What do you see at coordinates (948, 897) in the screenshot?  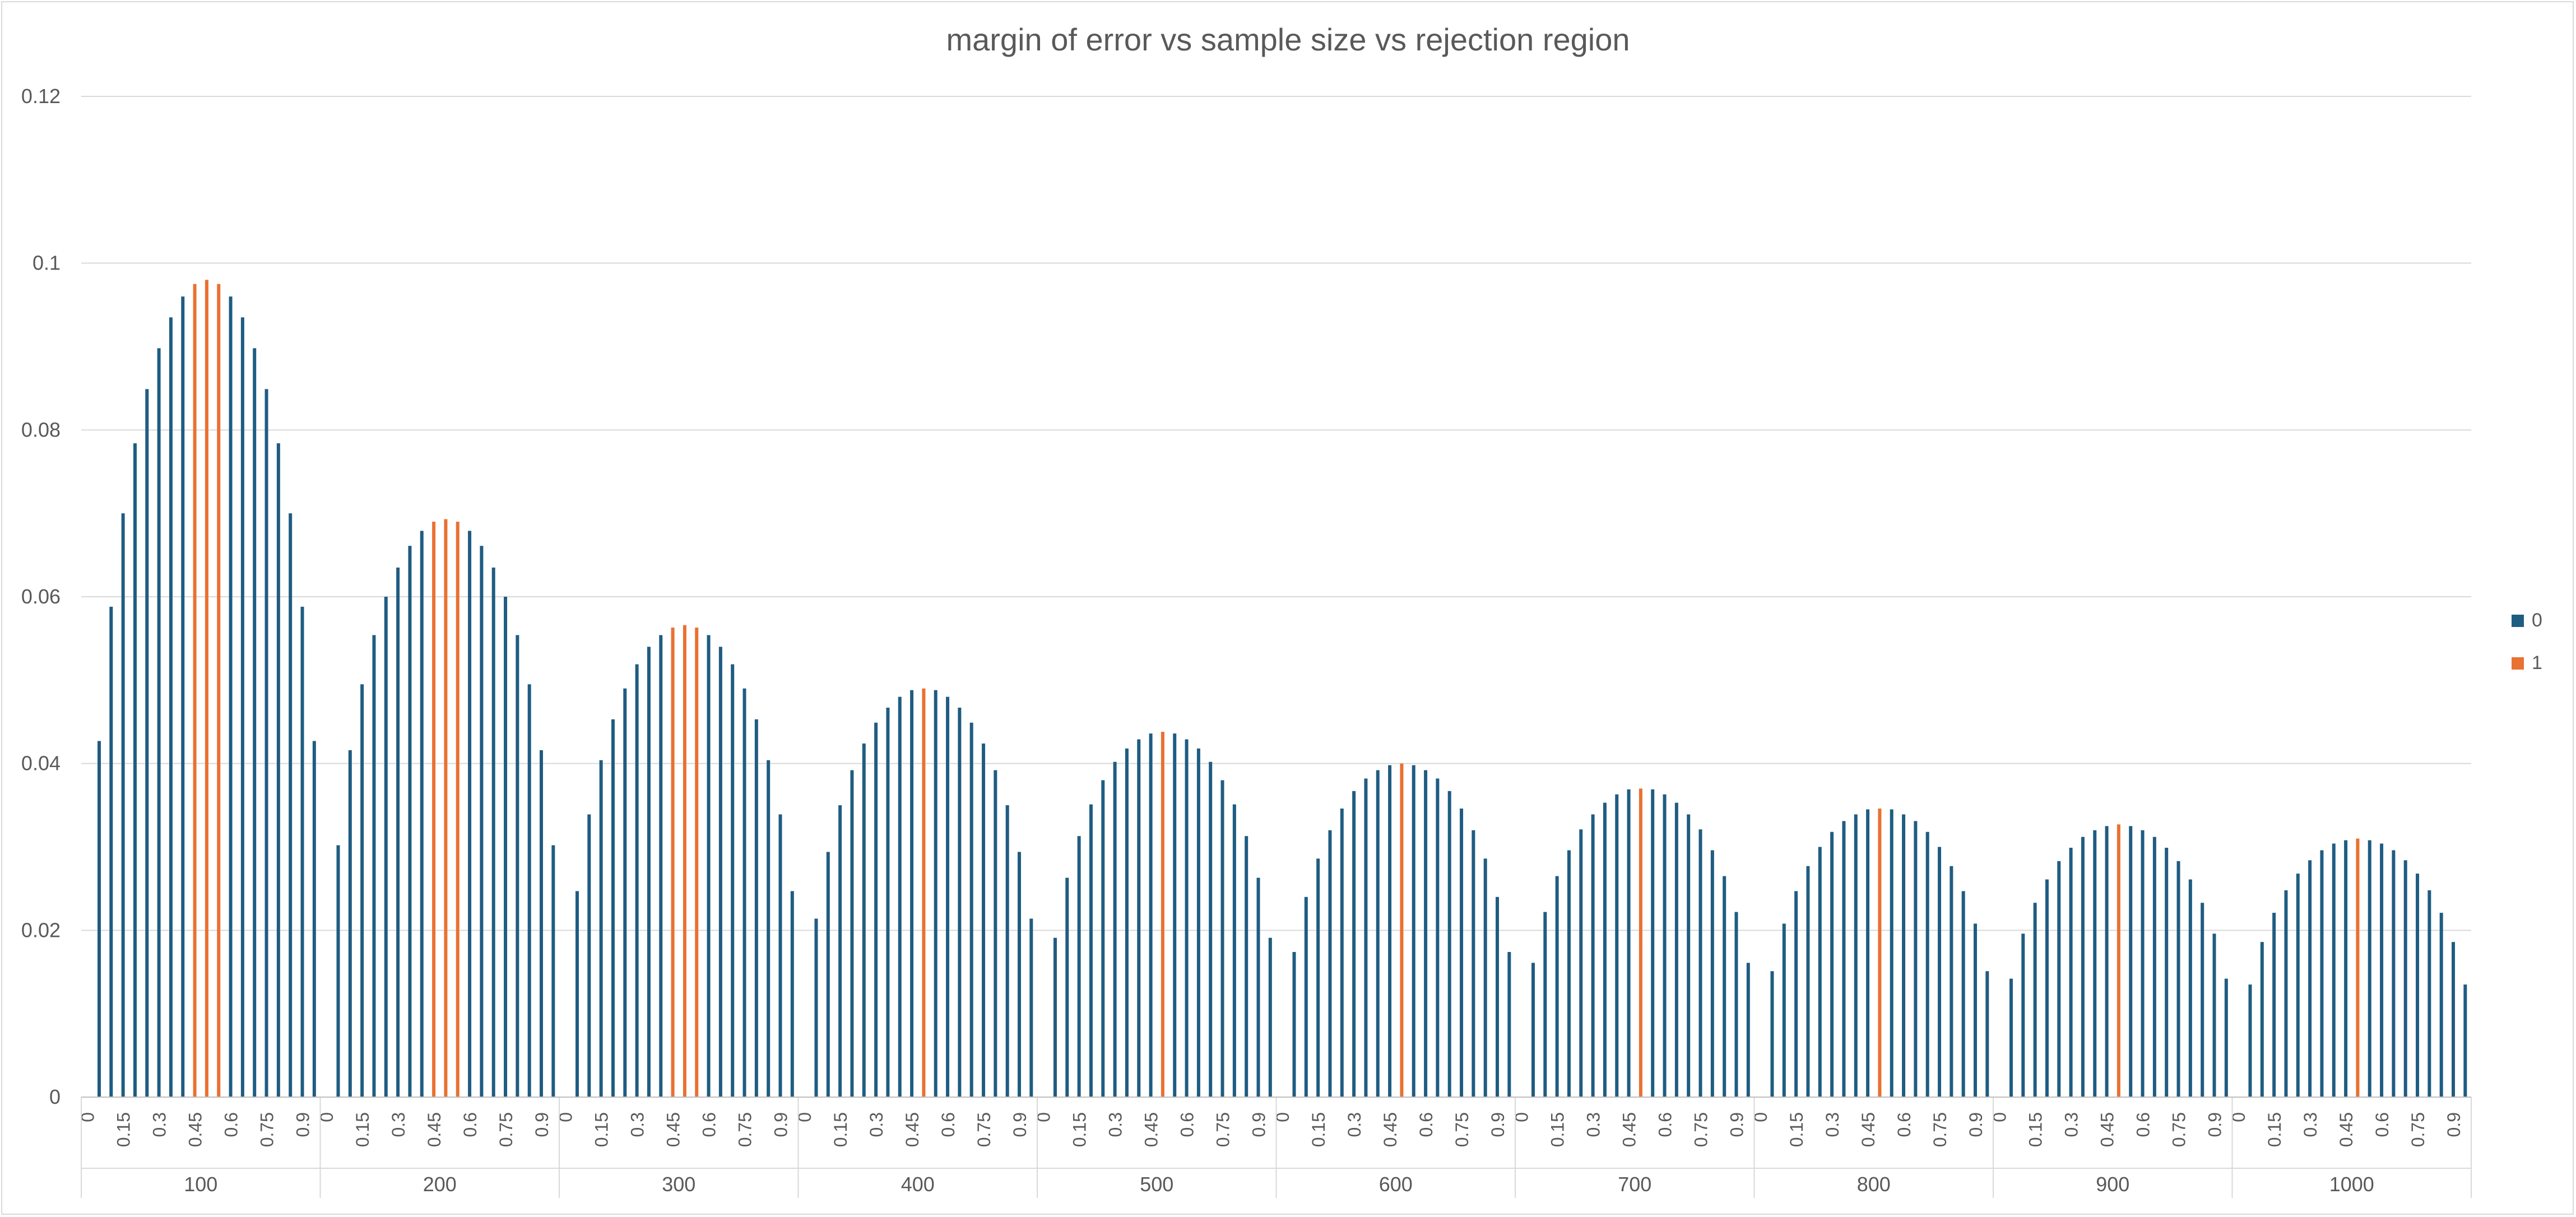 I see `bar-400-0.6` at bounding box center [948, 897].